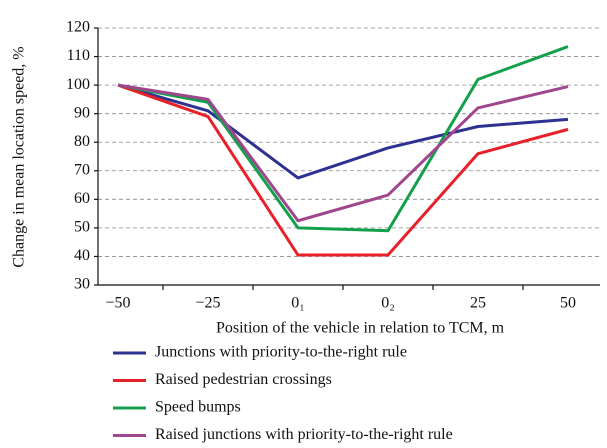  Describe the element at coordinates (388, 303) in the screenshot. I see `x-tick-label: 0₂` at that location.